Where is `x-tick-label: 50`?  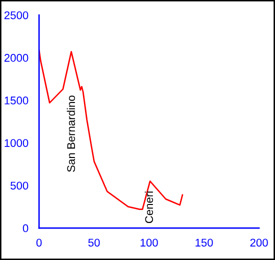 x-tick-label: 50 is located at coordinates (94, 242).